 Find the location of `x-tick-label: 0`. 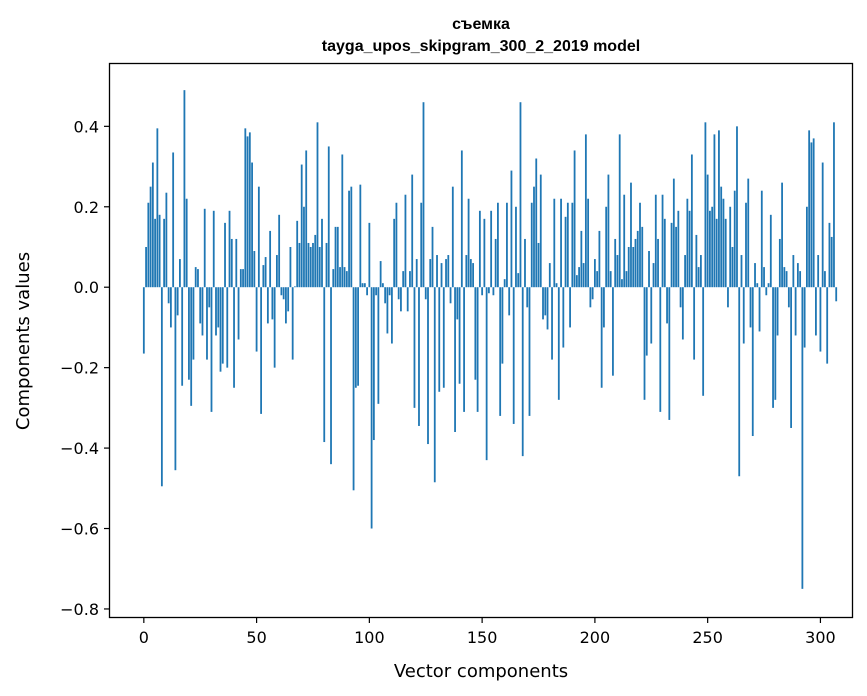

x-tick-label: 0 is located at coordinates (144, 637).